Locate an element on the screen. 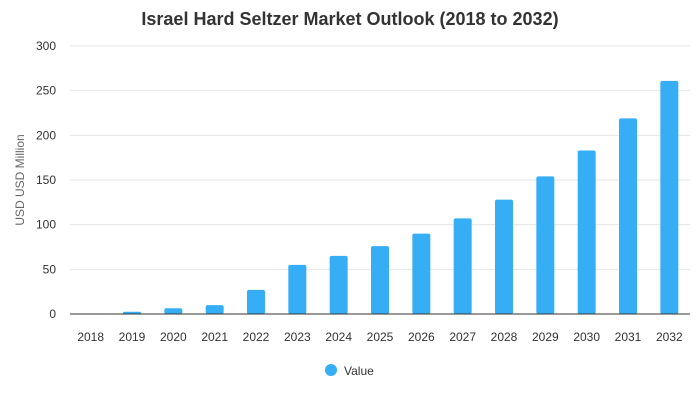 The image size is (700, 400). x-tick-label: 2029 is located at coordinates (545, 337).